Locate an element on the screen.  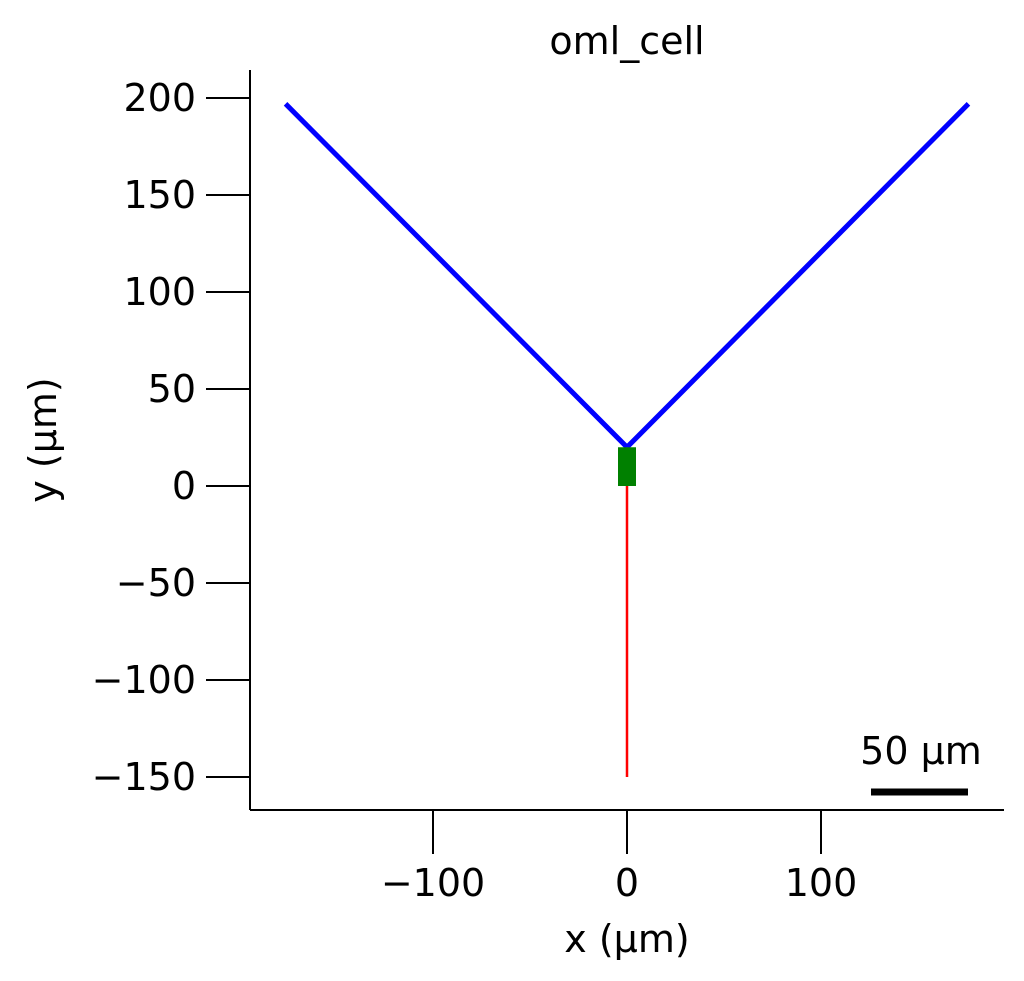
y-tick-label: 50 is located at coordinates (172, 389).